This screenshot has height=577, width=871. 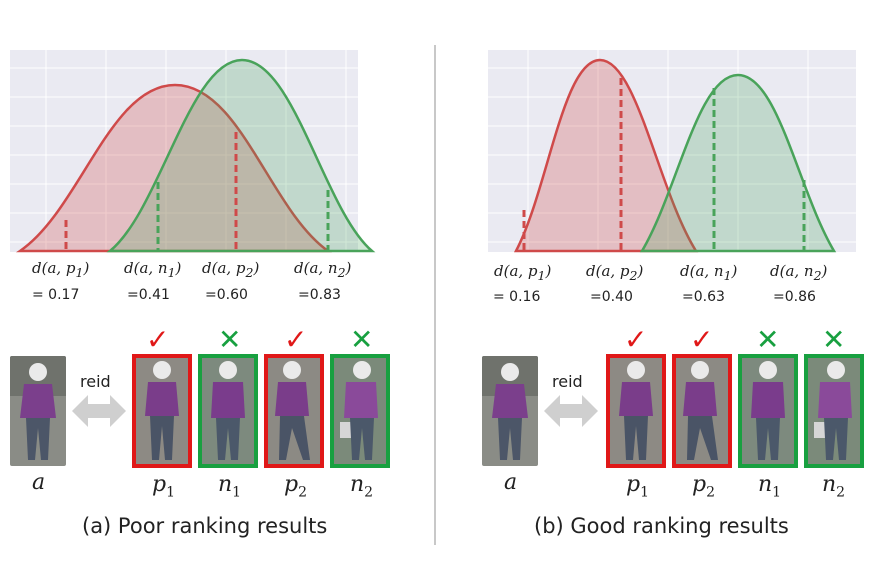 I want to click on distance-value: =0.83, so click(x=319, y=295).